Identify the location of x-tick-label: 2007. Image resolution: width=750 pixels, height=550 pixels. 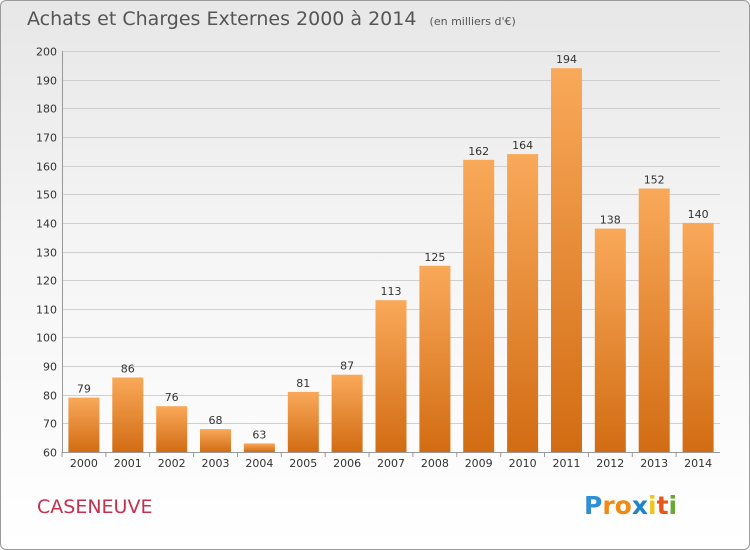
(391, 463).